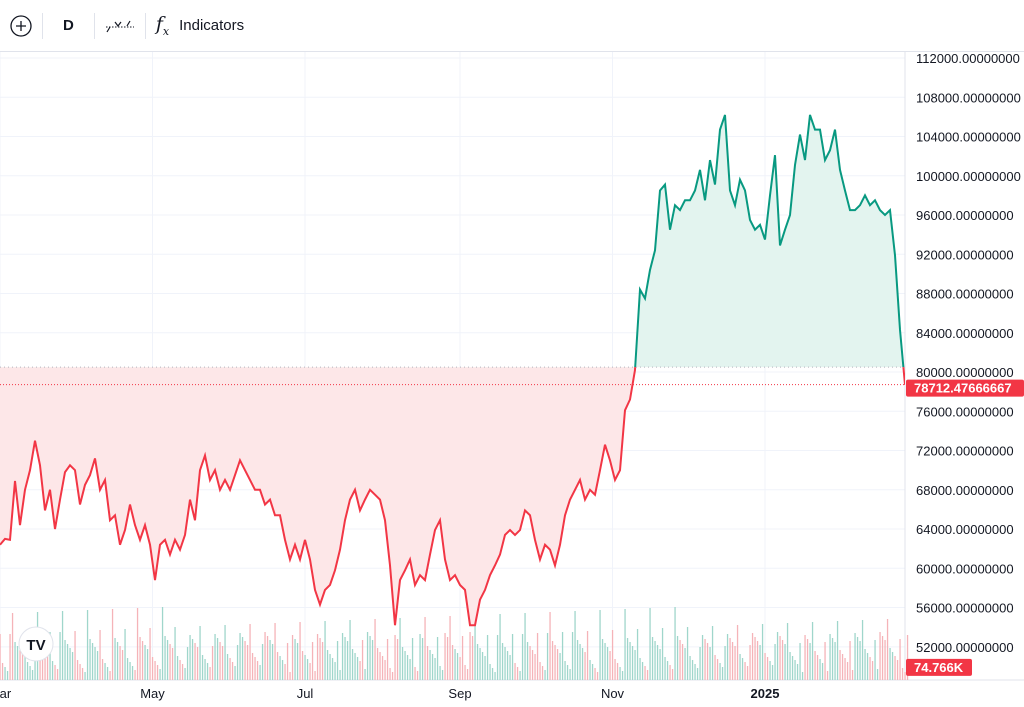  What do you see at coordinates (965, 608) in the screenshot?
I see `y-tick-label: 56000.00000000` at bounding box center [965, 608].